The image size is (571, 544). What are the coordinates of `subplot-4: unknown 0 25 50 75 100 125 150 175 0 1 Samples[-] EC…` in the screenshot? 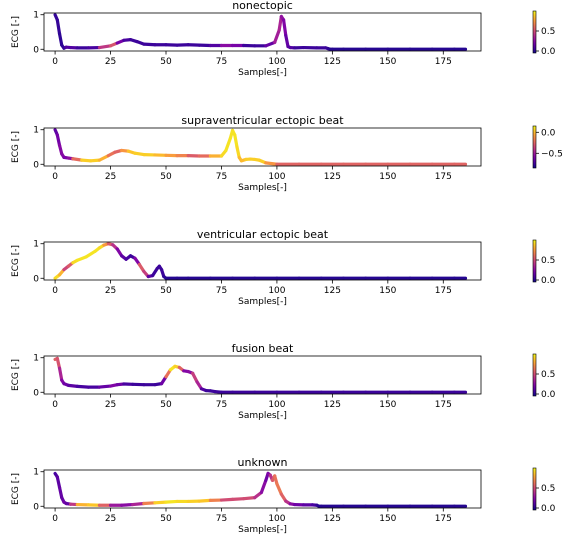 It's located at (283, 495).